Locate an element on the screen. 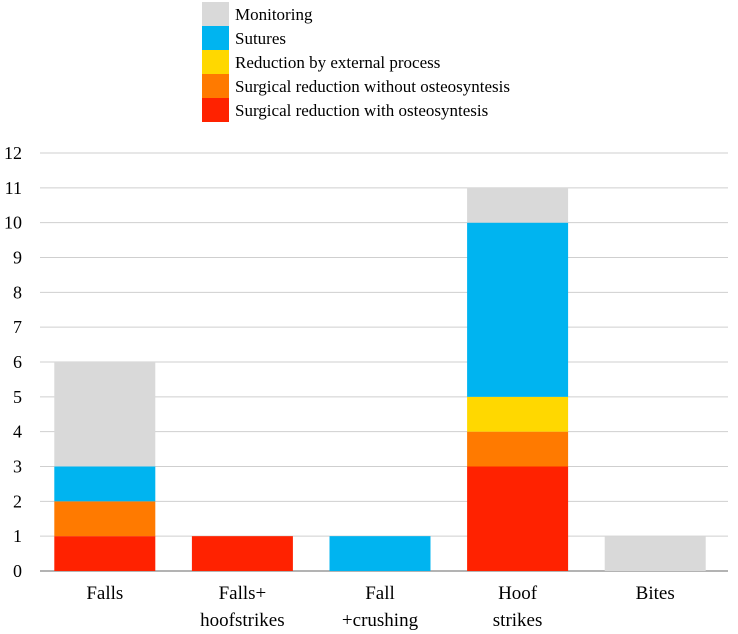 Image resolution: width=738 pixels, height=634 pixels. x-category-label-line: Bites is located at coordinates (655, 593).